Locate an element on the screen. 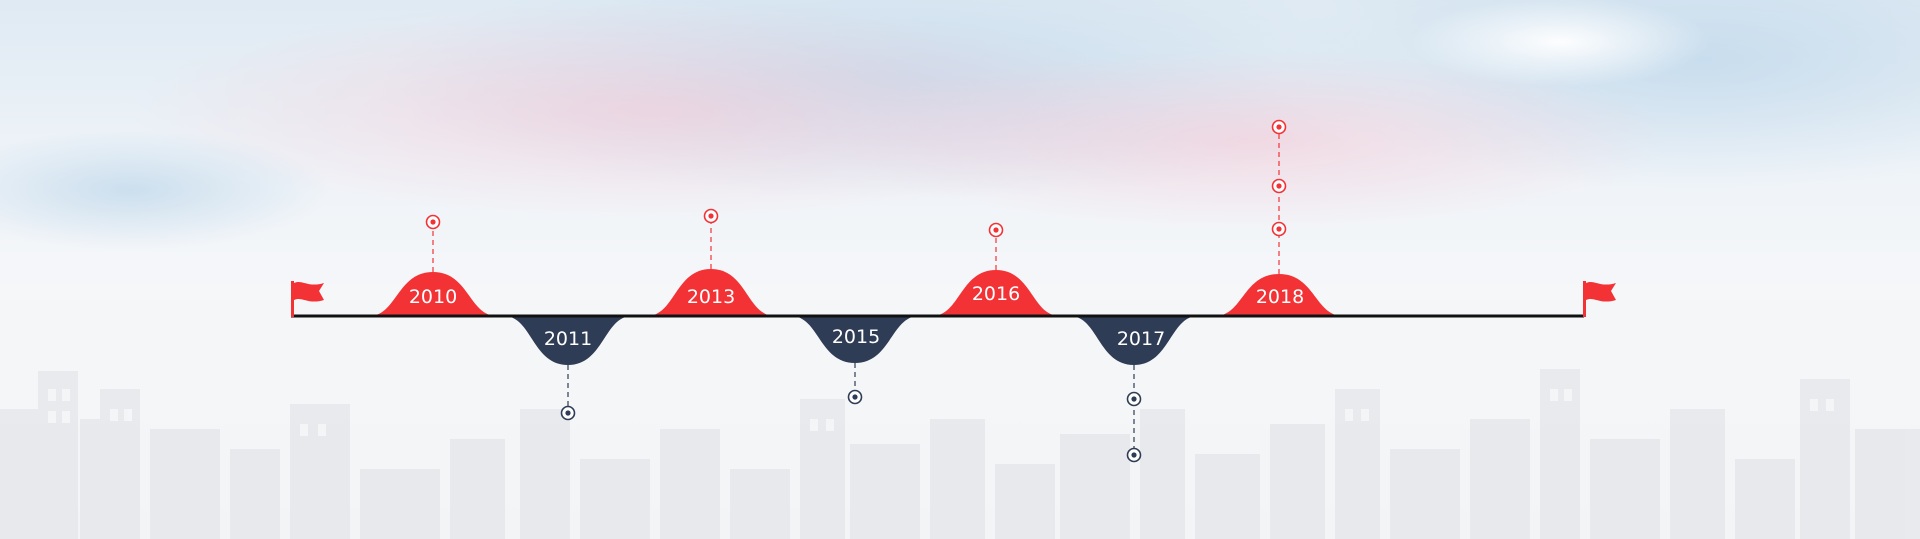  milestone-wave-2011 is located at coordinates (568, 340).